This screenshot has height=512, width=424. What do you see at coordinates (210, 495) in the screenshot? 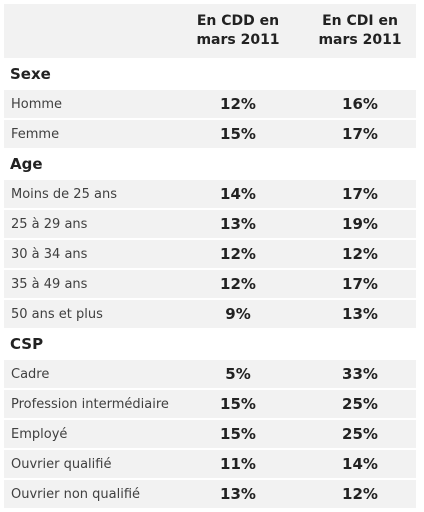
I see `table-row: Ouvrier non qualifié 13% 12%` at bounding box center [210, 495].